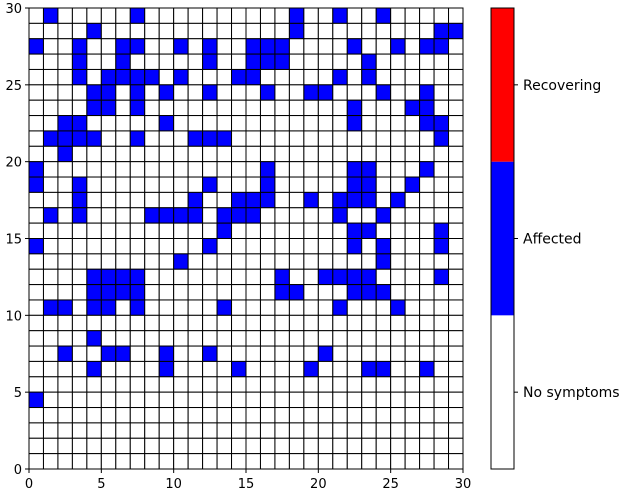  What do you see at coordinates (13, 163) in the screenshot?
I see `y-tick-label: 20` at bounding box center [13, 163].